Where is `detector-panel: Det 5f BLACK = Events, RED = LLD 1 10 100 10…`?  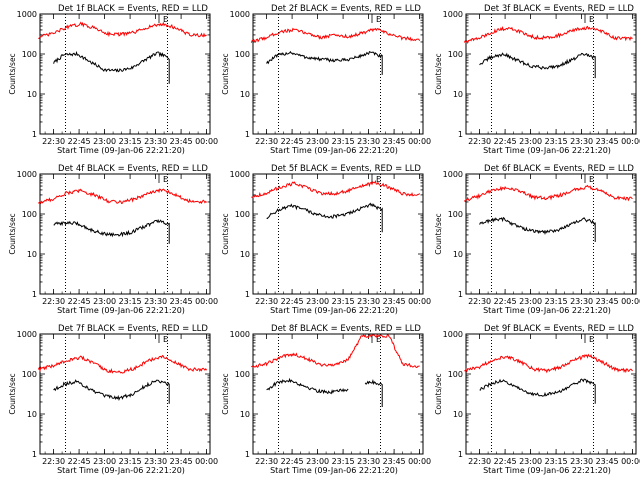
detector-panel: Det 5f BLACK = Events, RED = LLD 1 10 100 10… is located at coordinates (326, 239).